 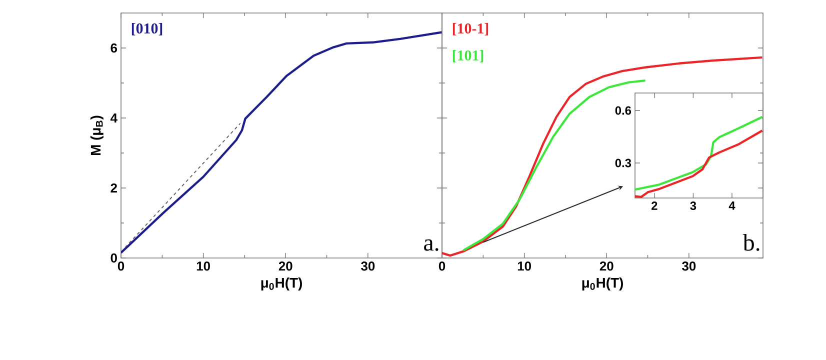 I want to click on text: [010], so click(x=147, y=29).